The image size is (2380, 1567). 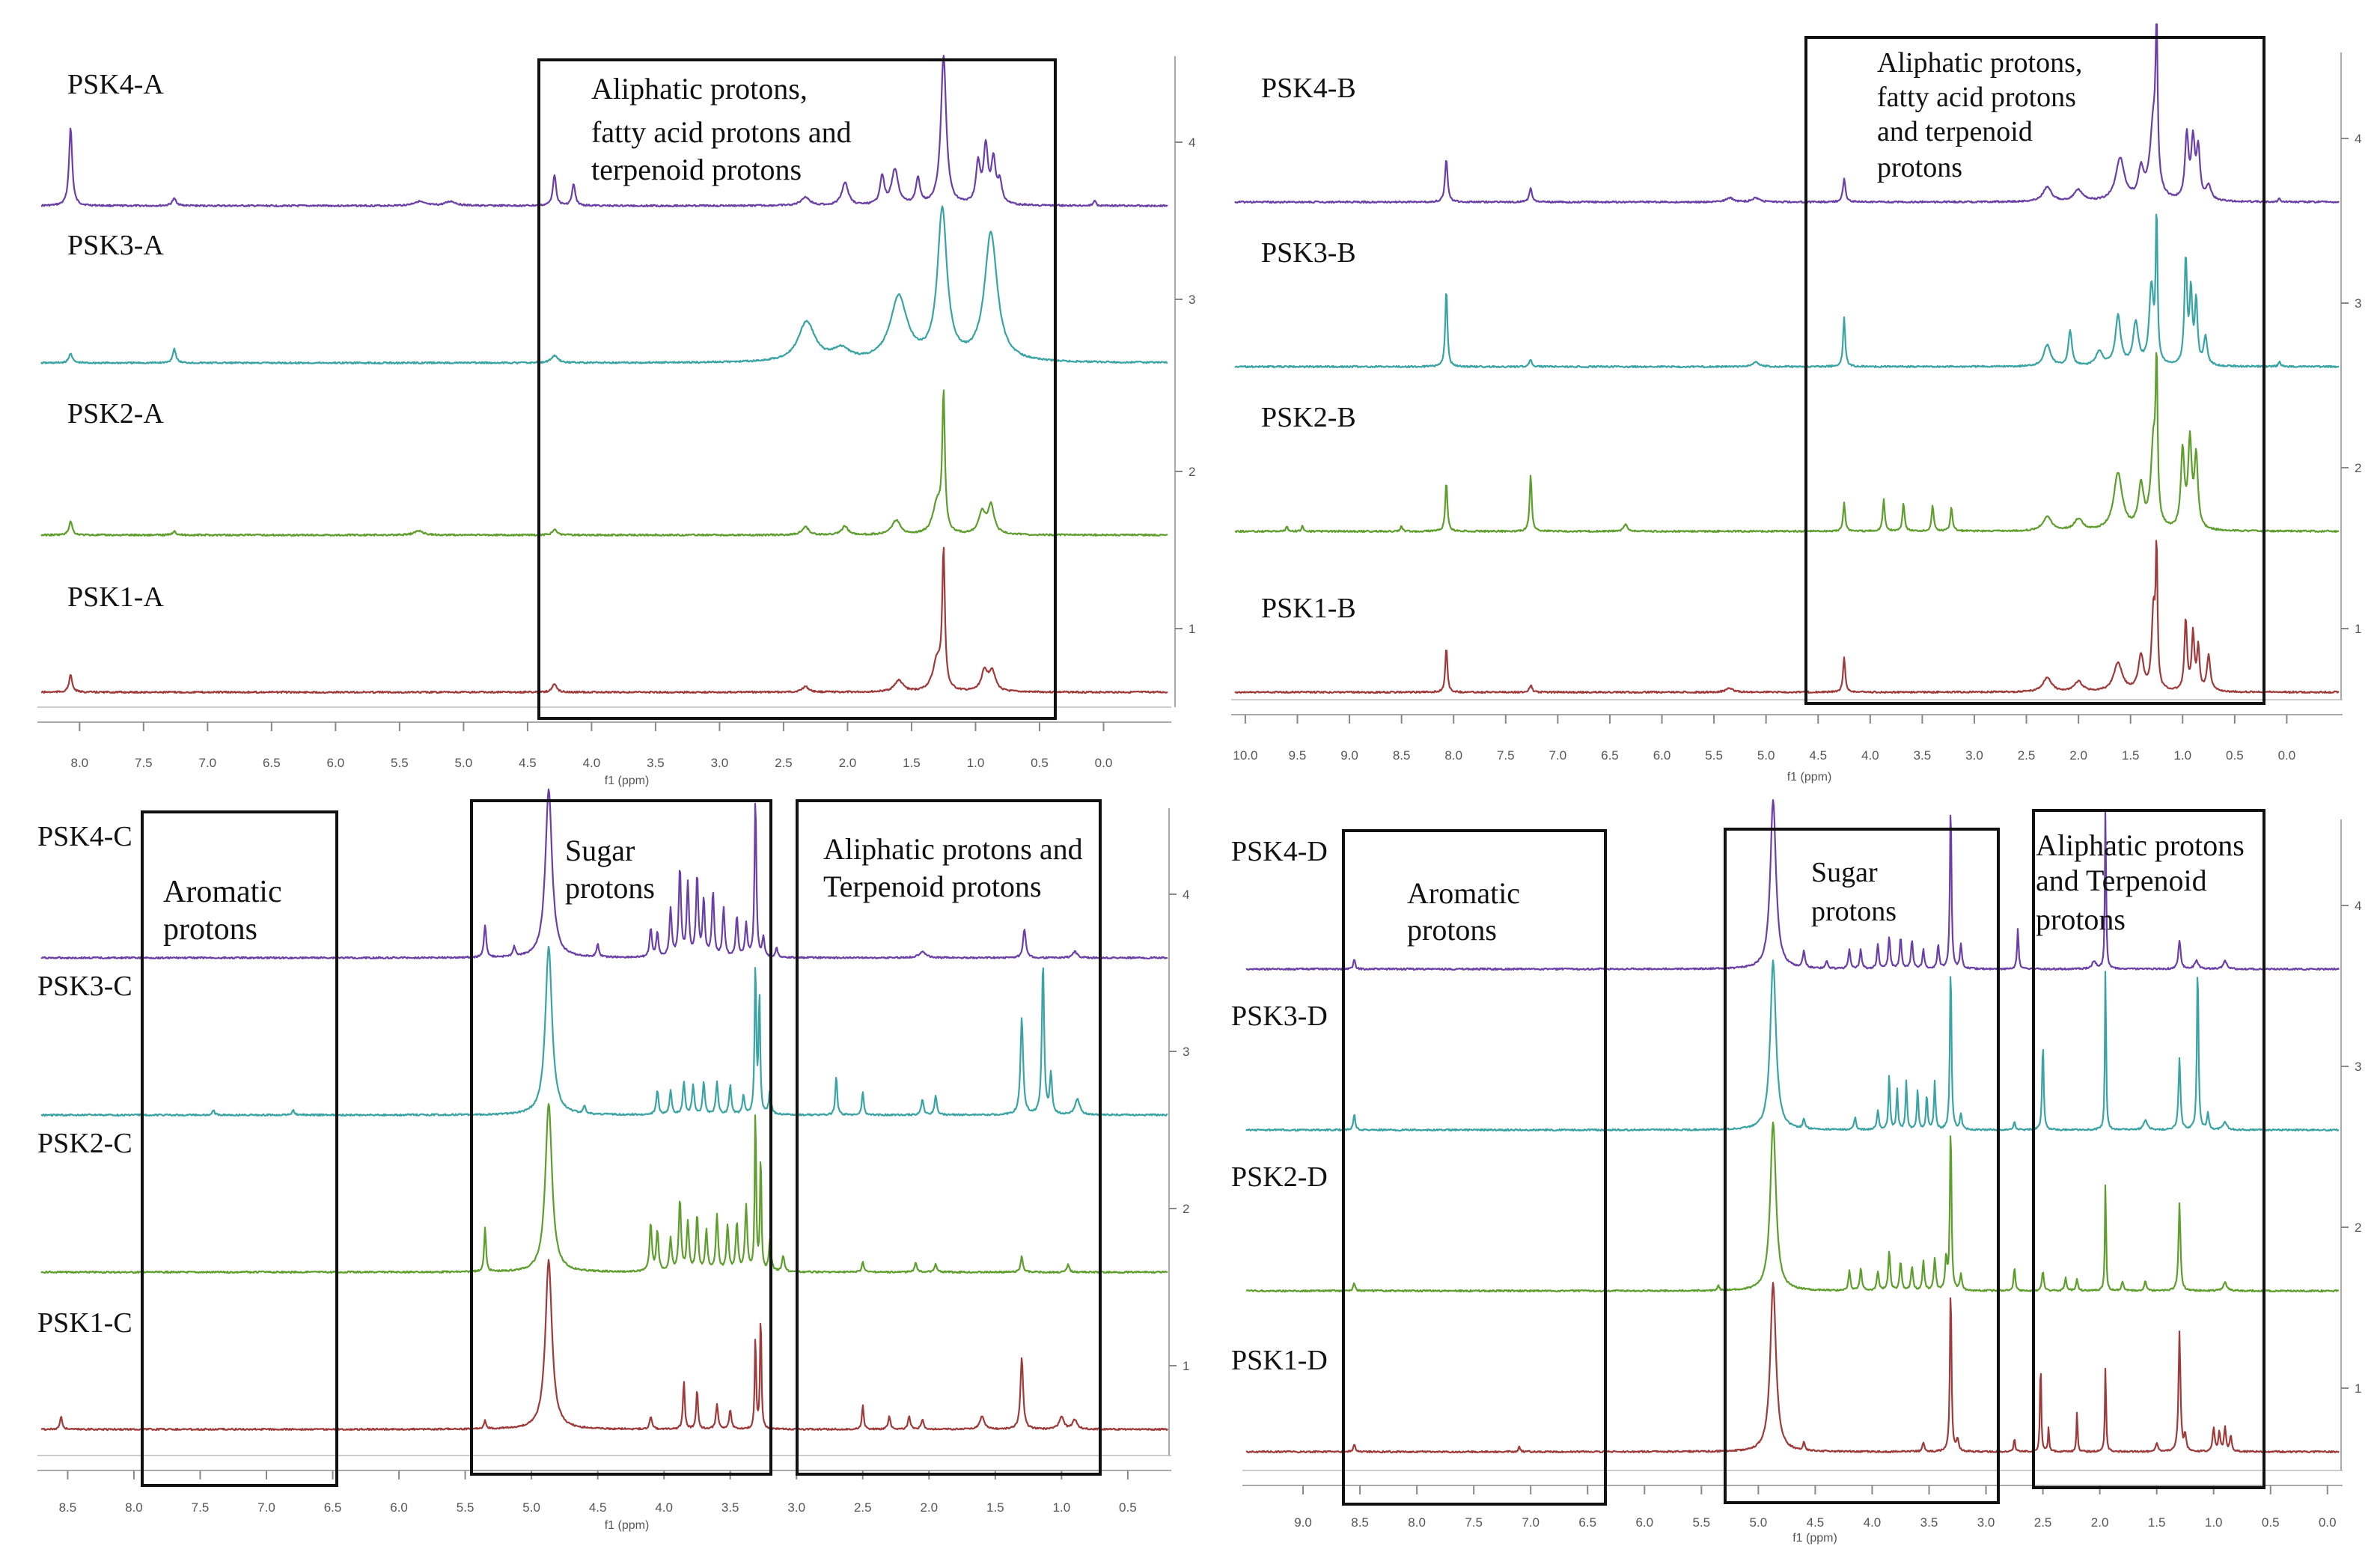 I want to click on region-annotation: Sugar, so click(x=1844, y=872).